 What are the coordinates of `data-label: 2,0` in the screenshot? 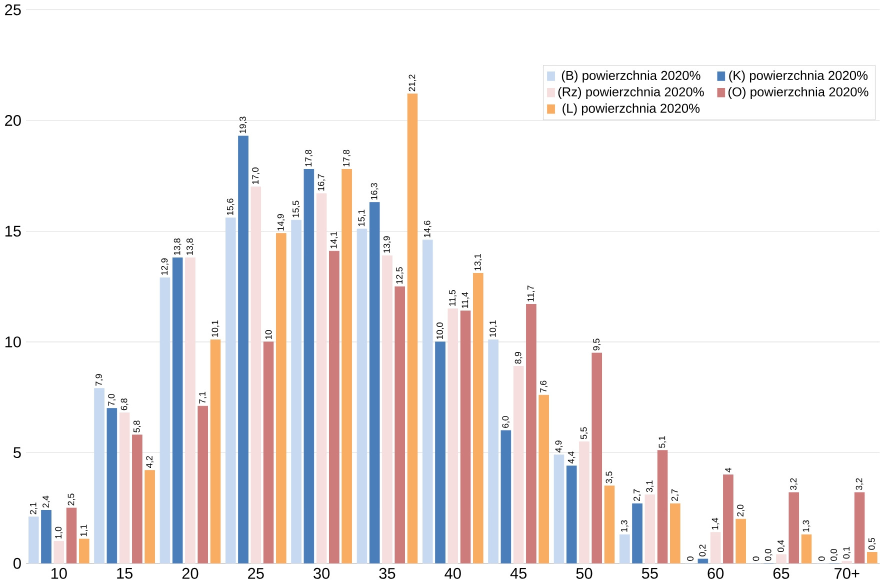 It's located at (741, 510).